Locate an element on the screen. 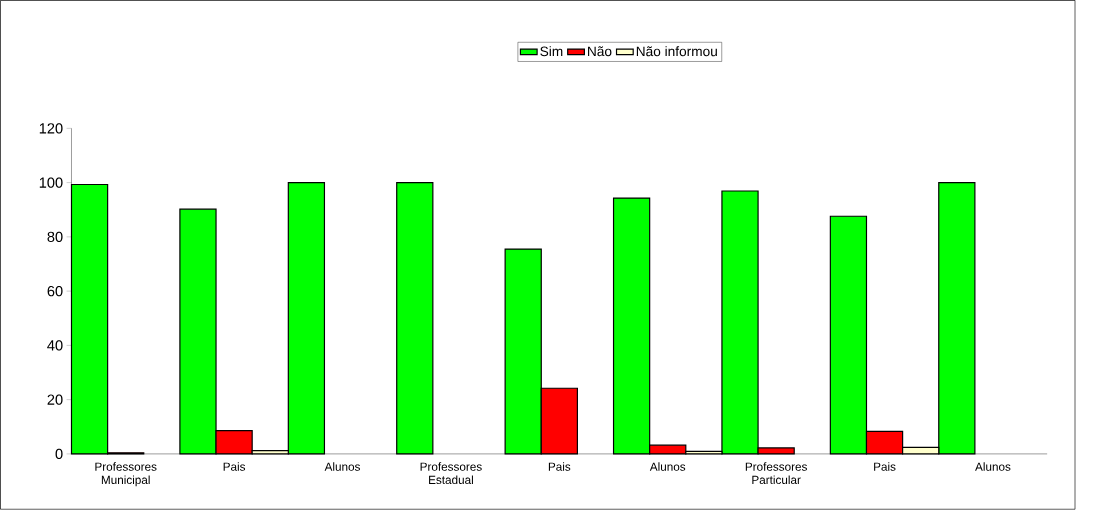 The height and width of the screenshot is (510, 1097). y-tick-label: 80 is located at coordinates (55, 237).